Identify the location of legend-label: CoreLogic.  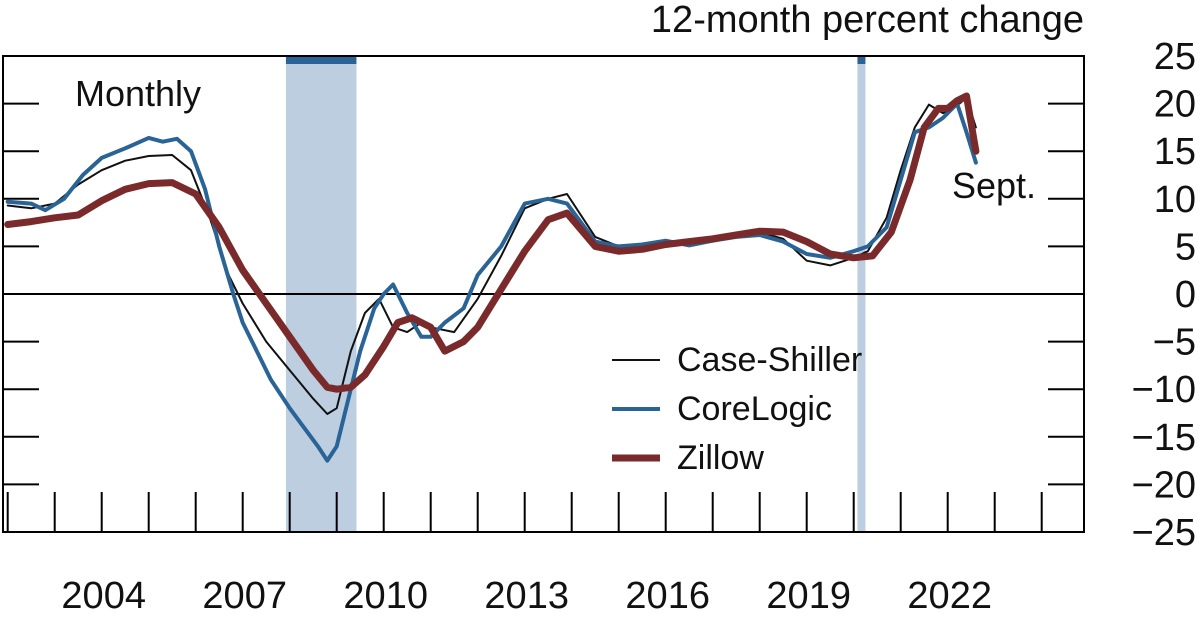
(754, 409).